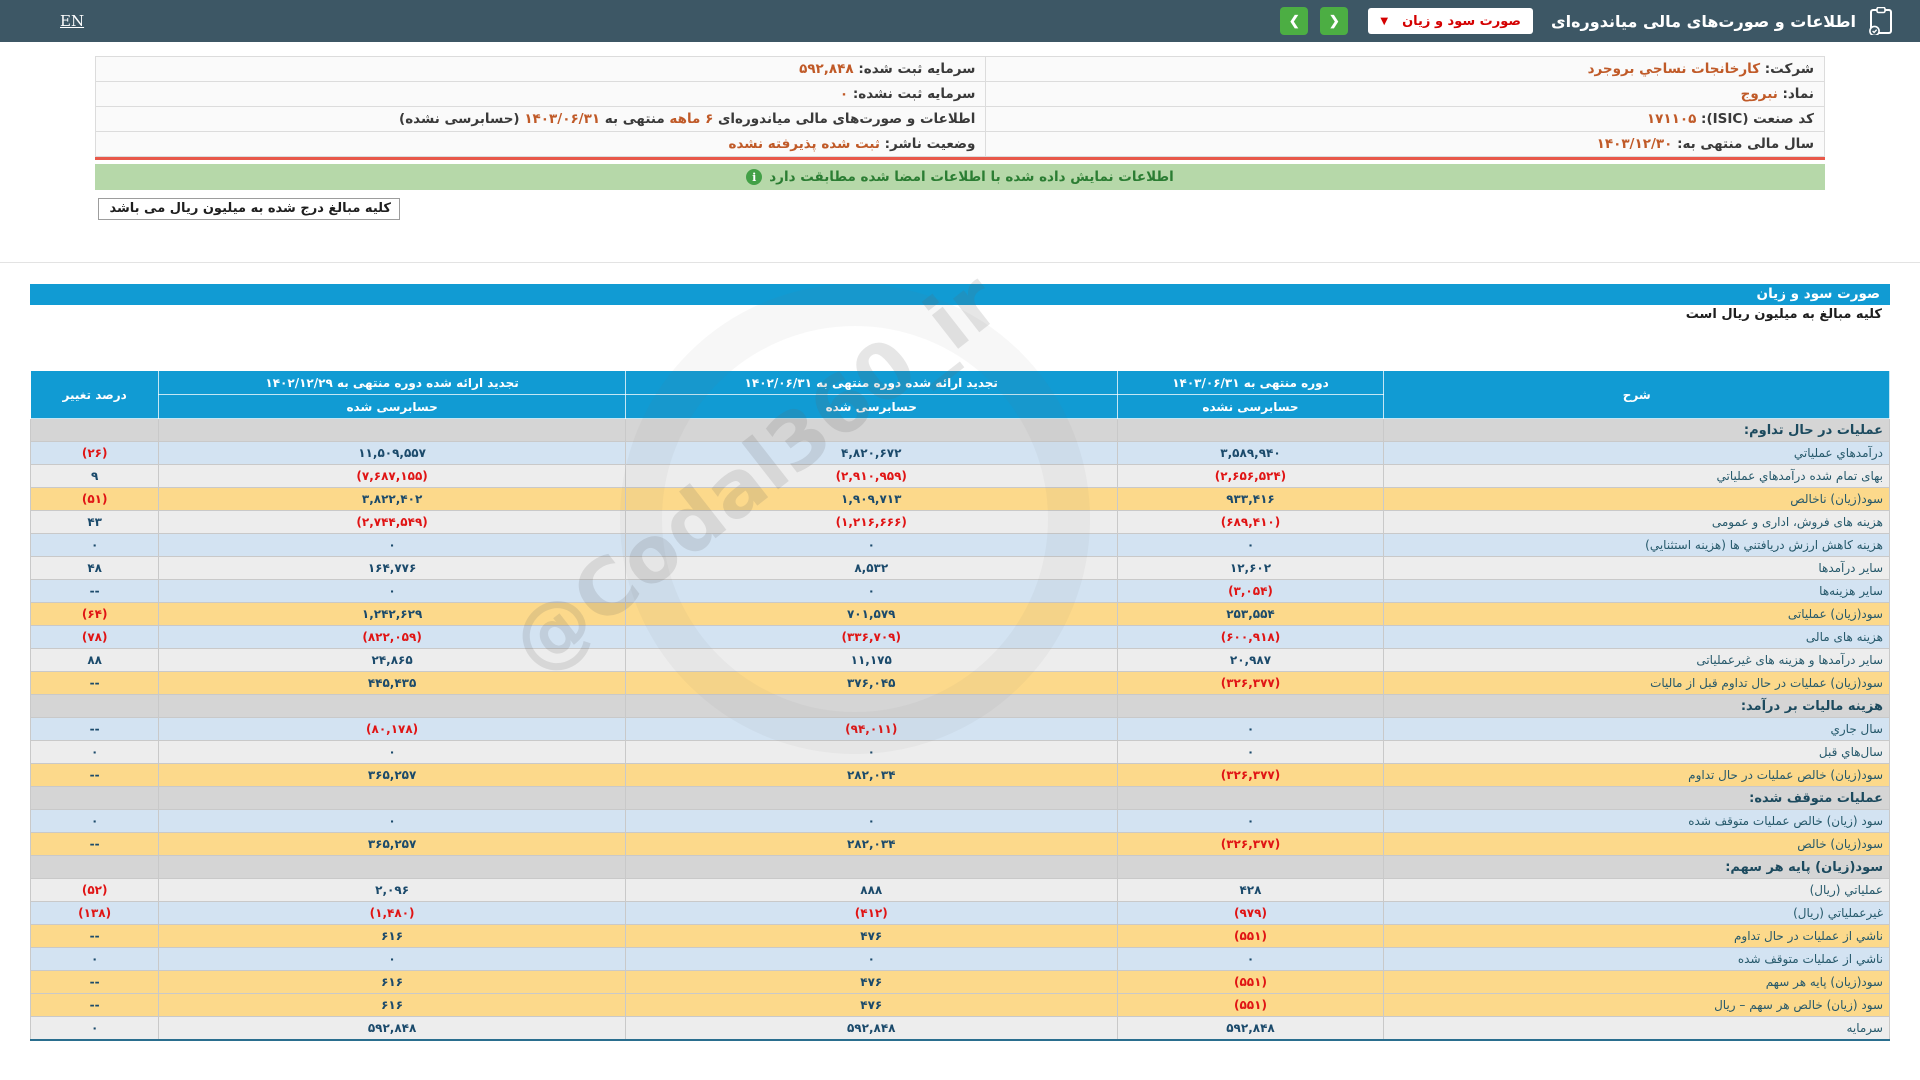 The image size is (1920, 1080). I want to click on row-label: سود(زیان) پایه هر سهم, so click(1636, 982).